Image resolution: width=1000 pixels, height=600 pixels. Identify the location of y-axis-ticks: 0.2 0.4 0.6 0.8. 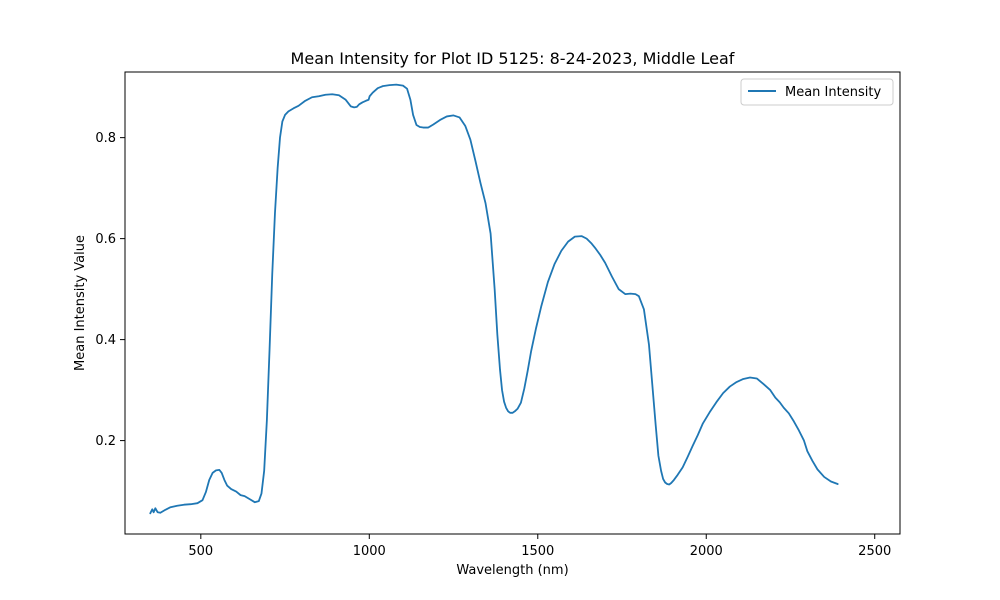
(110, 290).